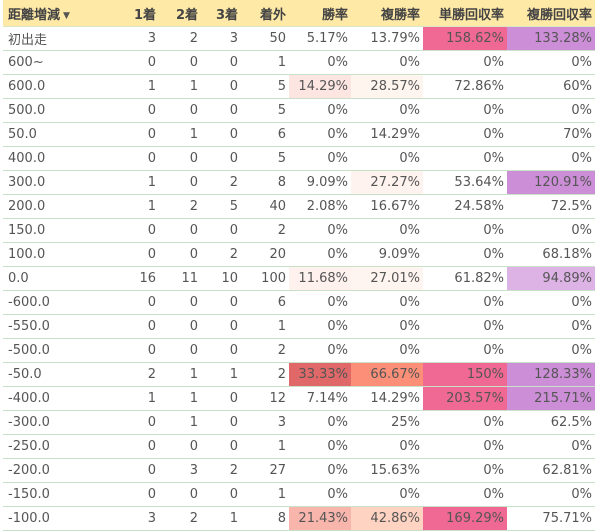 This screenshot has width=598, height=531. I want to click on cell-out-count: 12, so click(265, 398).